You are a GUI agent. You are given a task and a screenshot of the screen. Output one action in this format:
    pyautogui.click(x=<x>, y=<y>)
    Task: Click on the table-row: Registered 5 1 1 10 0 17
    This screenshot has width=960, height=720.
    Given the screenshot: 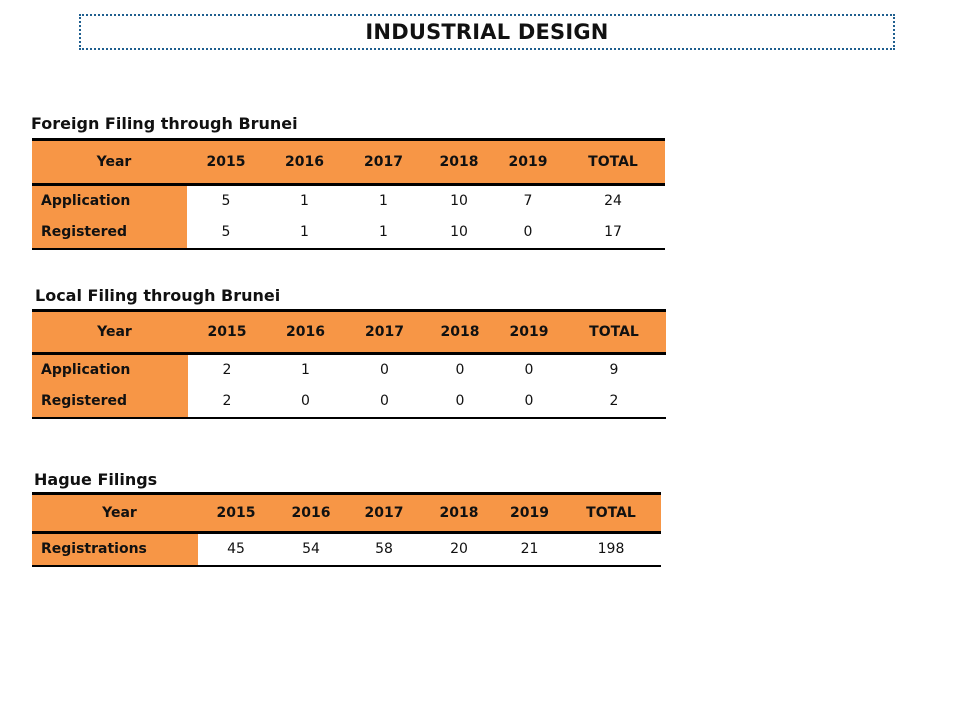 What is the action you would take?
    pyautogui.click(x=348, y=233)
    